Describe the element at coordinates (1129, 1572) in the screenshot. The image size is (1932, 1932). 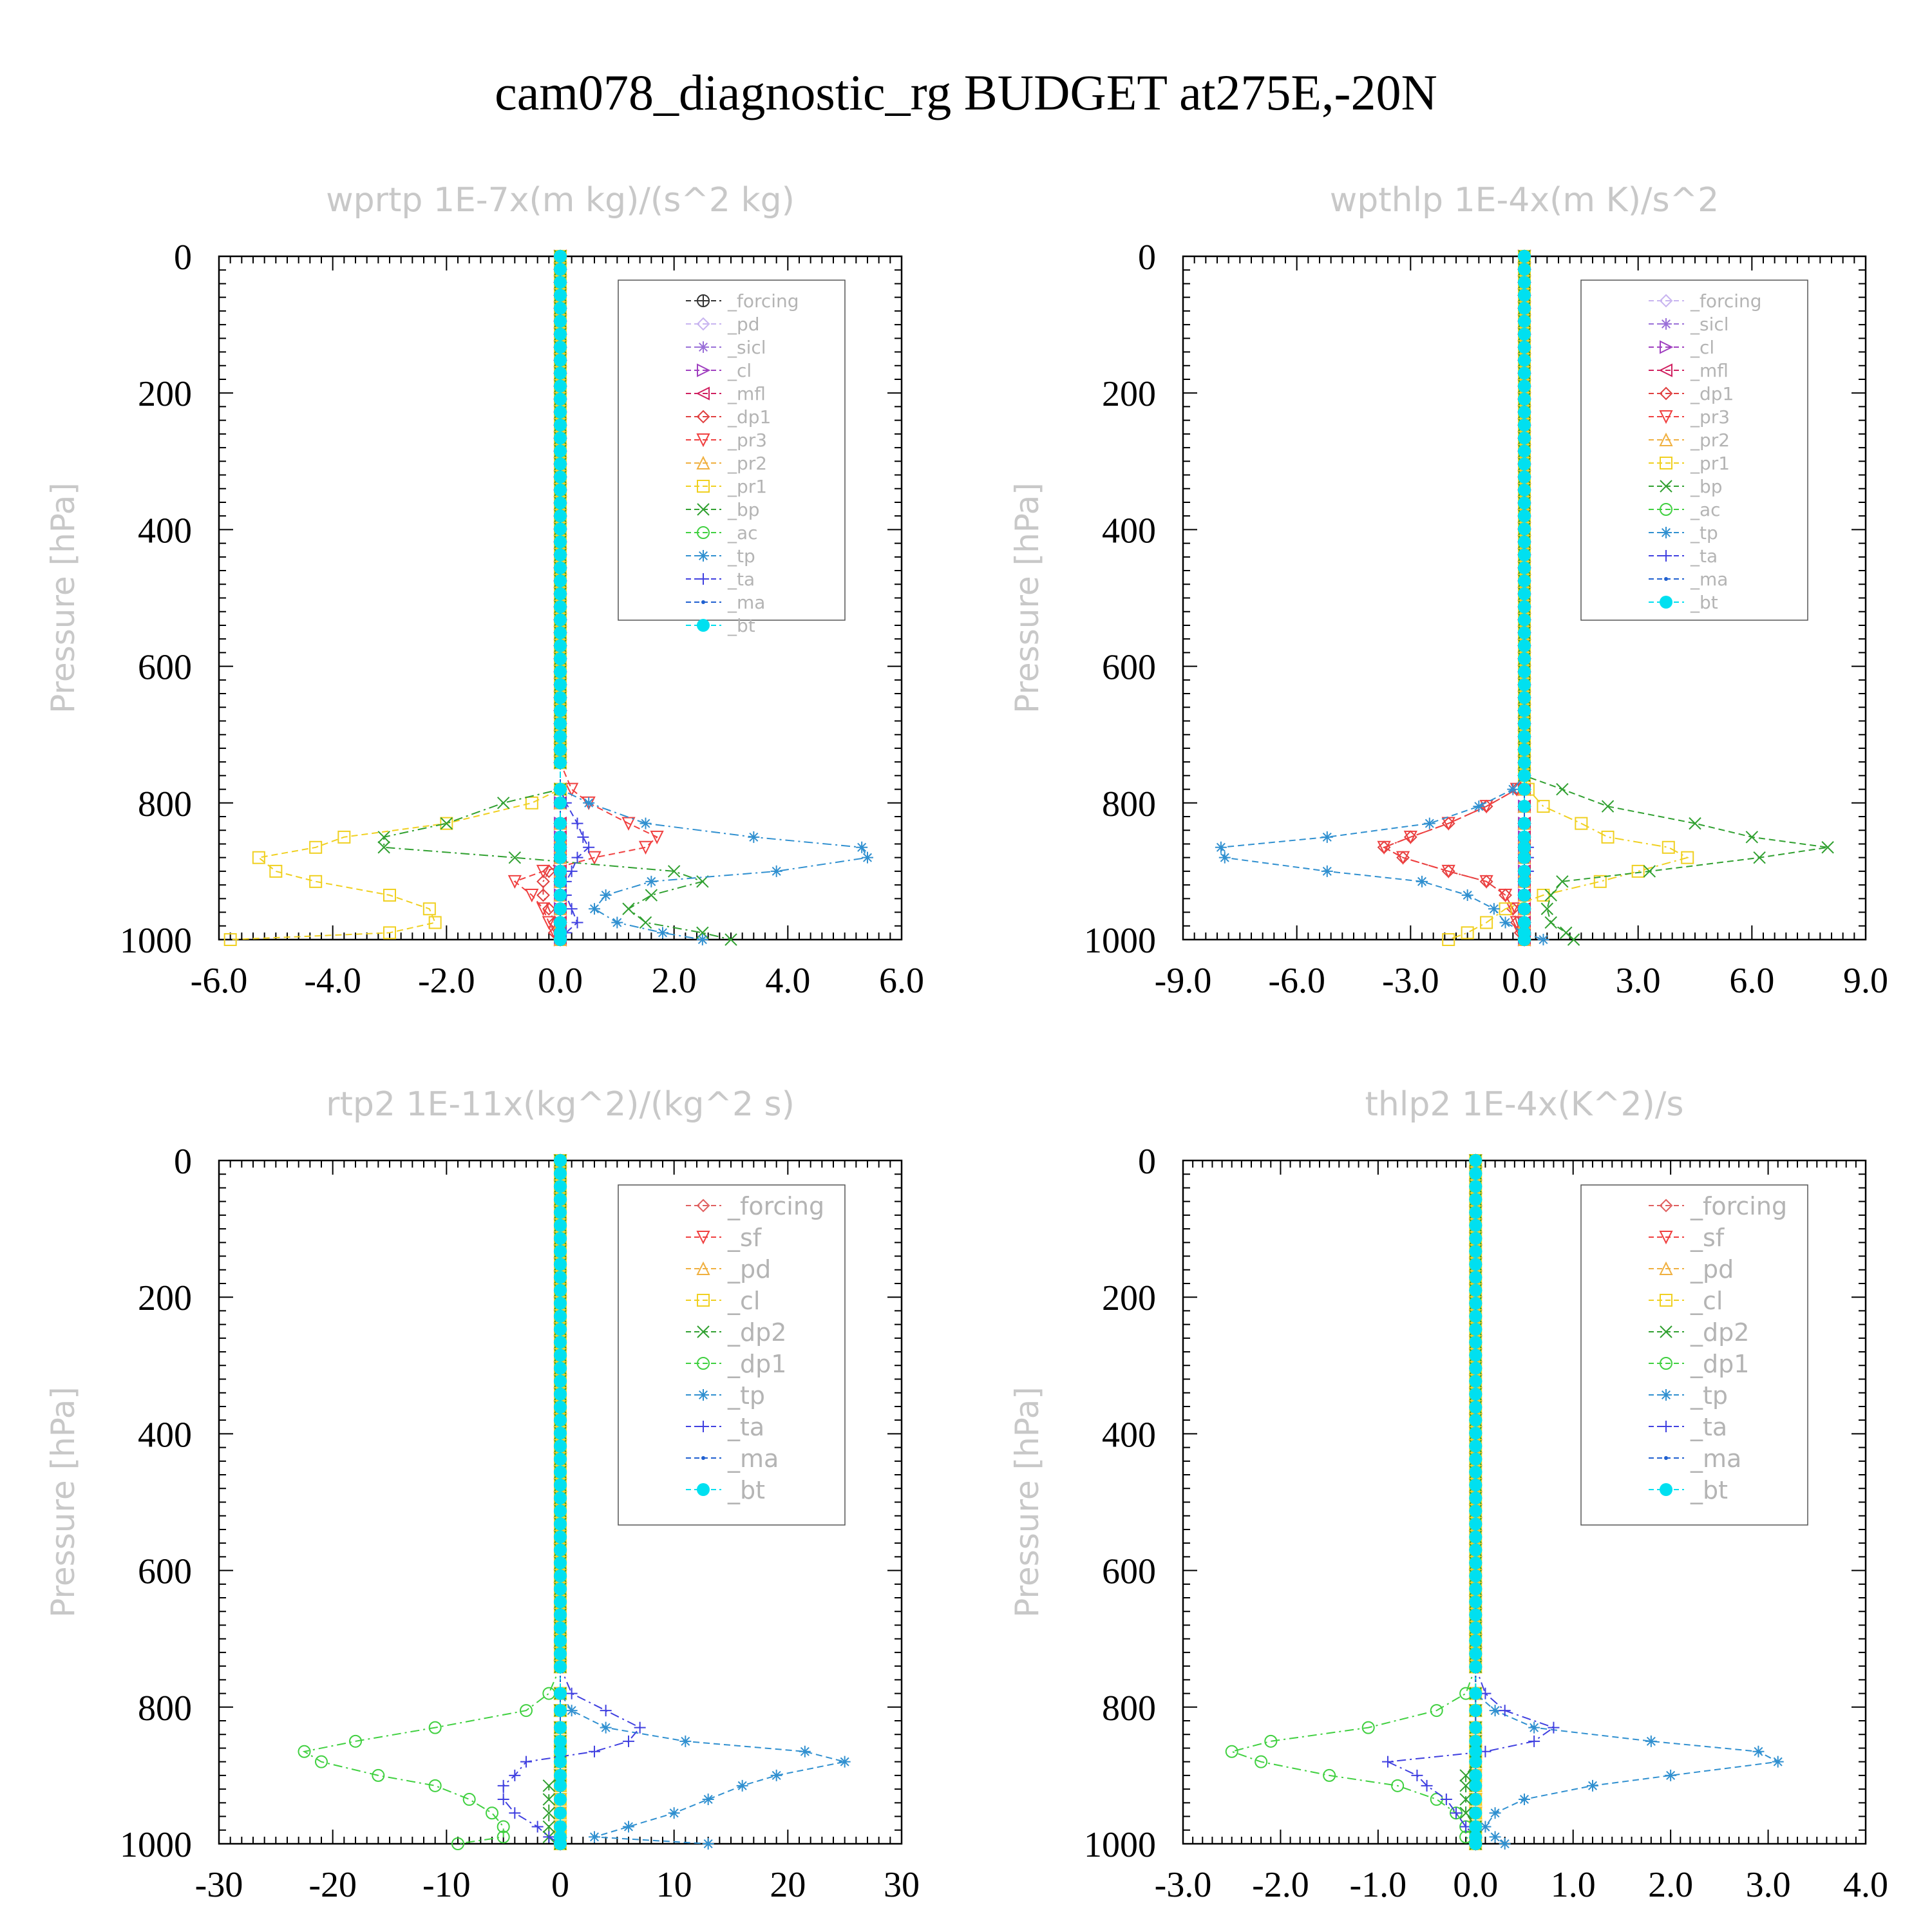
I see `y-tick-label: 600` at that location.